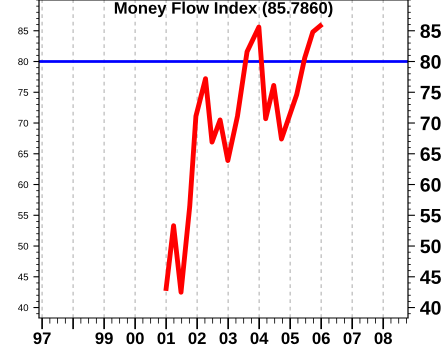  I want to click on y-tick-label: 50, so click(23, 246).